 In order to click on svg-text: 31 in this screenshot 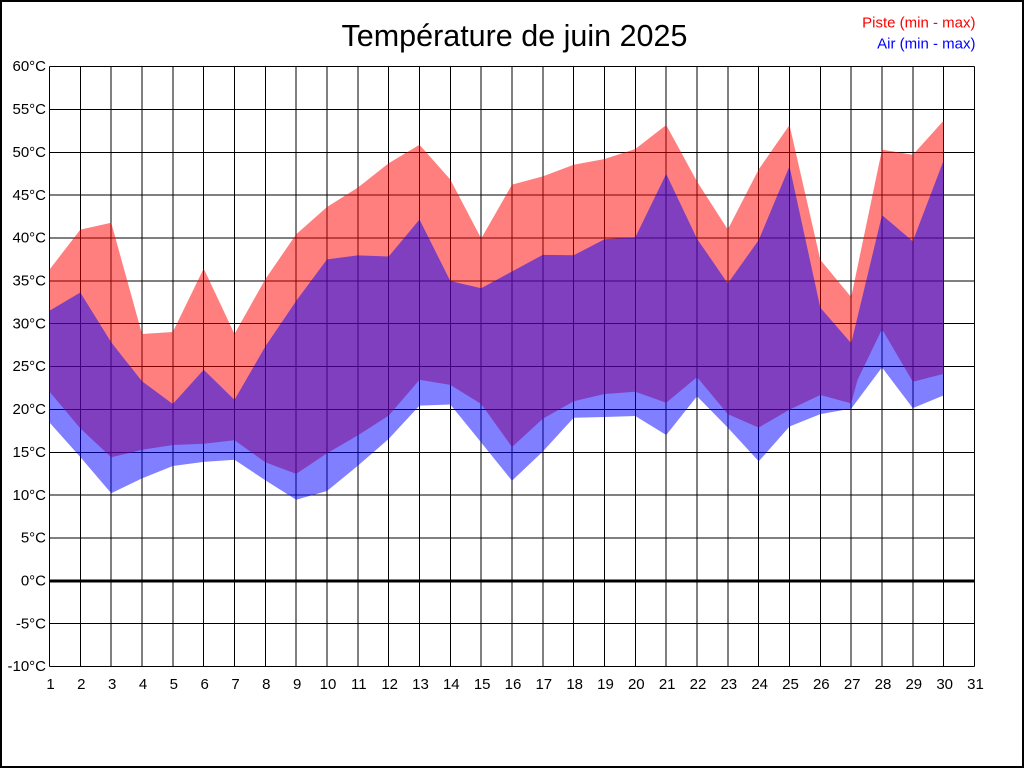, I will do `click(975, 684)`.